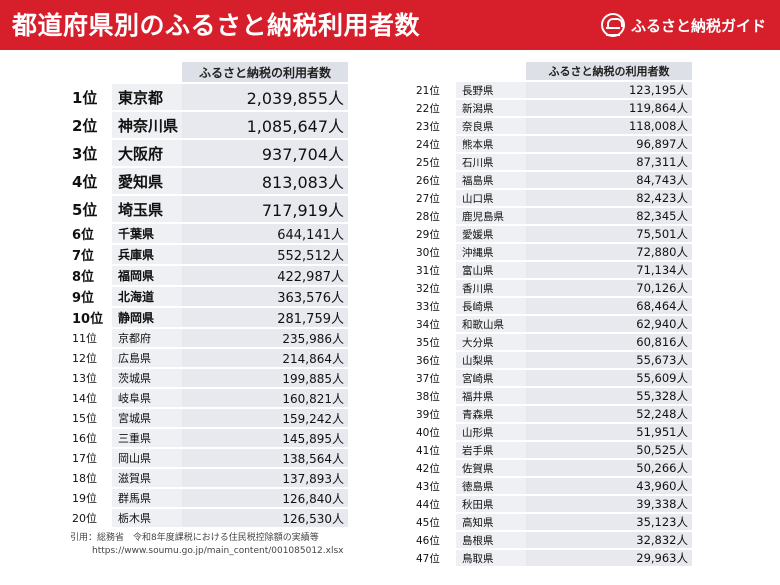 The width and height of the screenshot is (780, 585). I want to click on table-row: 47位 鳥取県 29,963人, so click(553, 559).